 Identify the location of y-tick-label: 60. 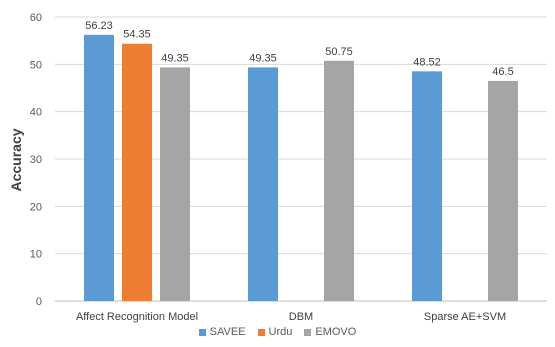
(36, 18).